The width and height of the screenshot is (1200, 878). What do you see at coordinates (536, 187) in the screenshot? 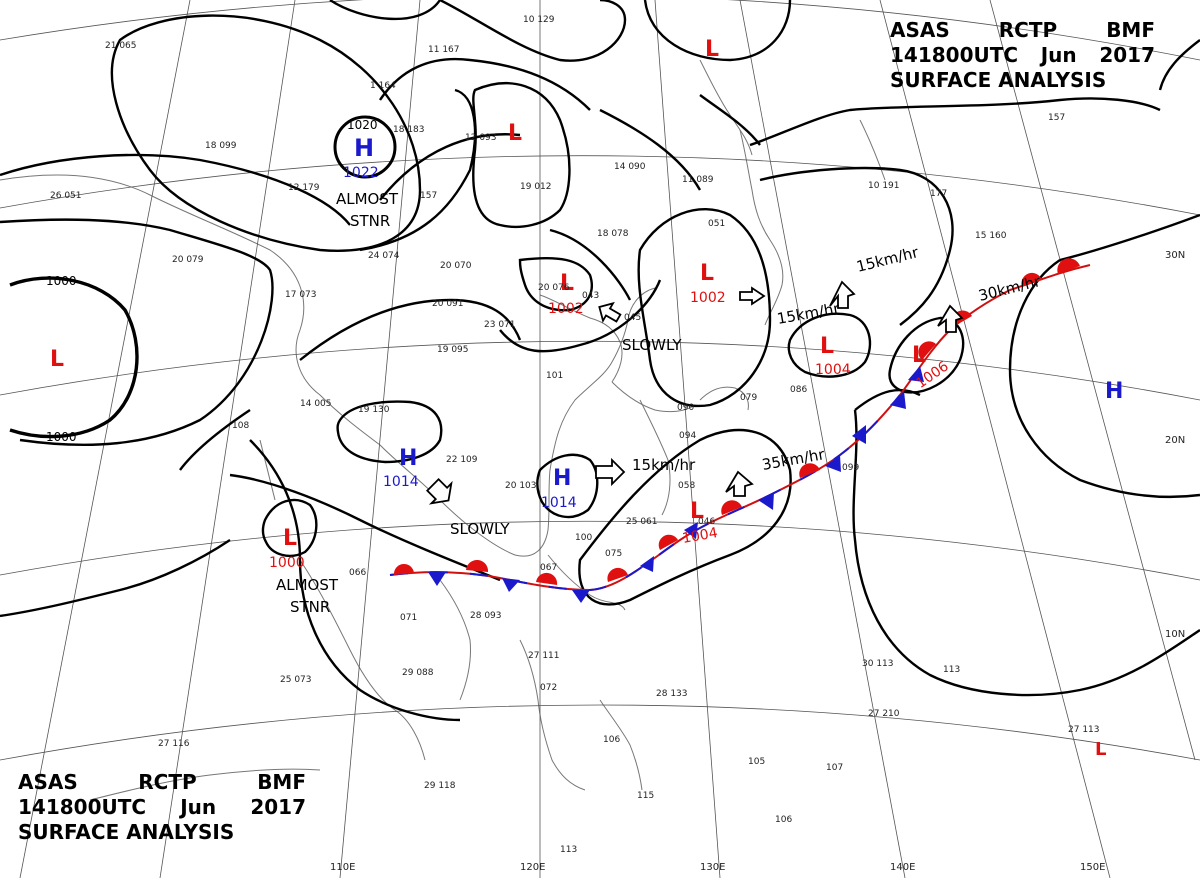
I see `station-value: 19 012` at bounding box center [536, 187].